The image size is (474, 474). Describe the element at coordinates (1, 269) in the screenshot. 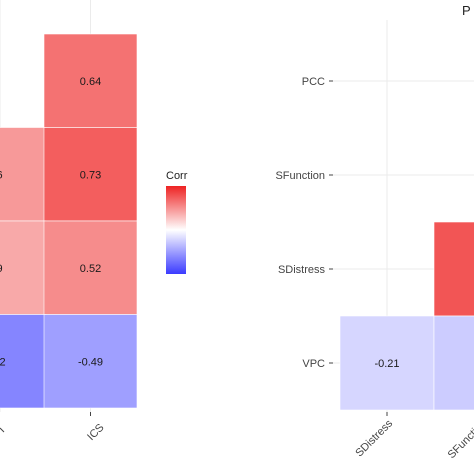

I see `left-cell-label: 9` at that location.